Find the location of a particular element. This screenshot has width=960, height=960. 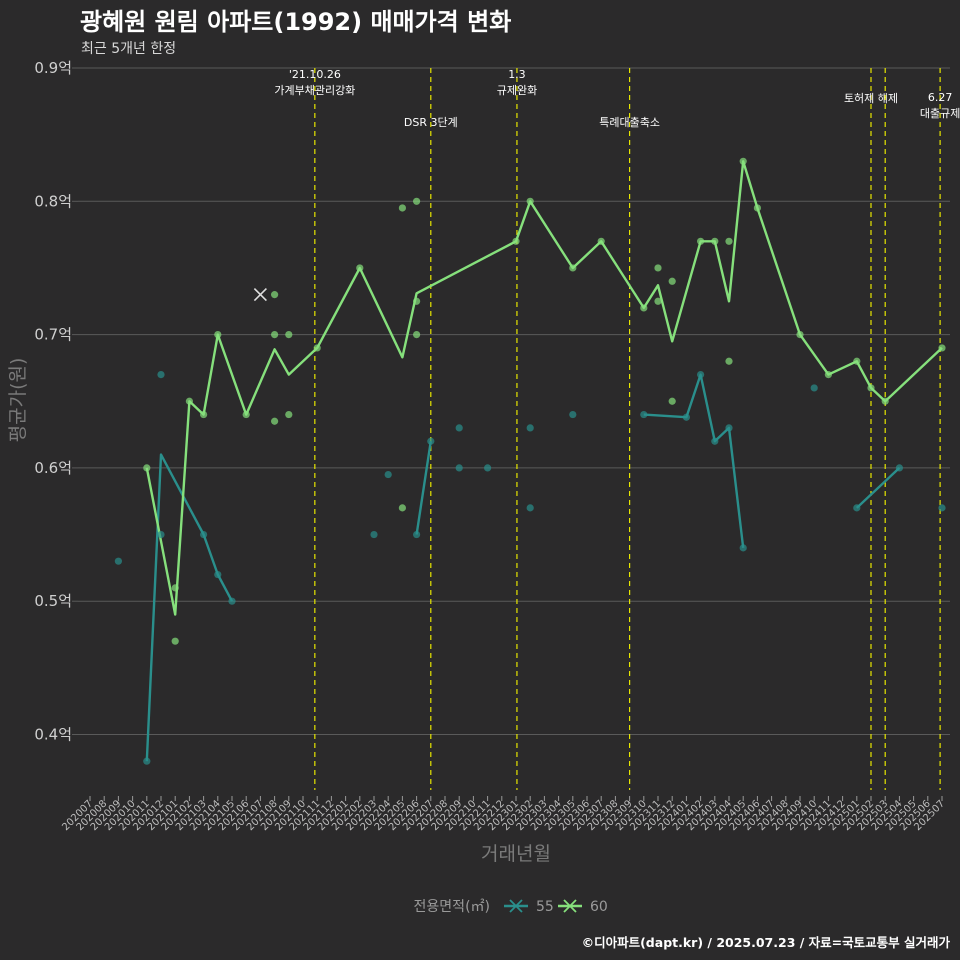

y-tick-label: 0.7억 is located at coordinates (53, 335).